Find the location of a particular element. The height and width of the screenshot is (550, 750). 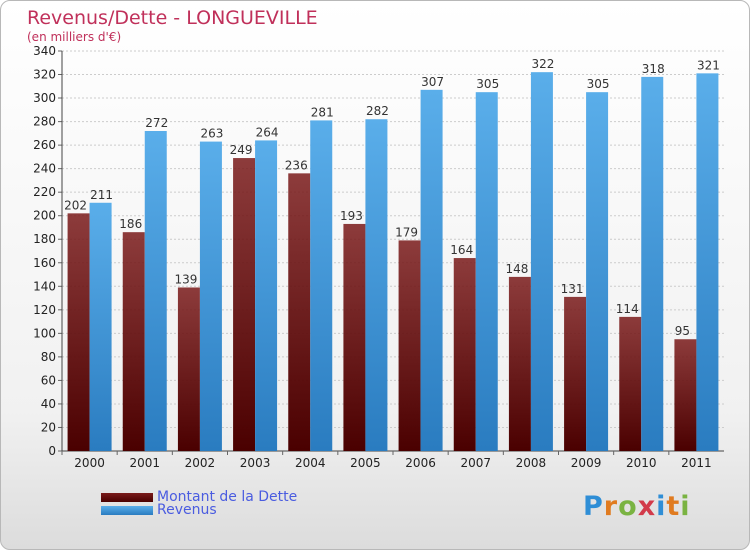

x-tick-label: 2005 is located at coordinates (365, 463).